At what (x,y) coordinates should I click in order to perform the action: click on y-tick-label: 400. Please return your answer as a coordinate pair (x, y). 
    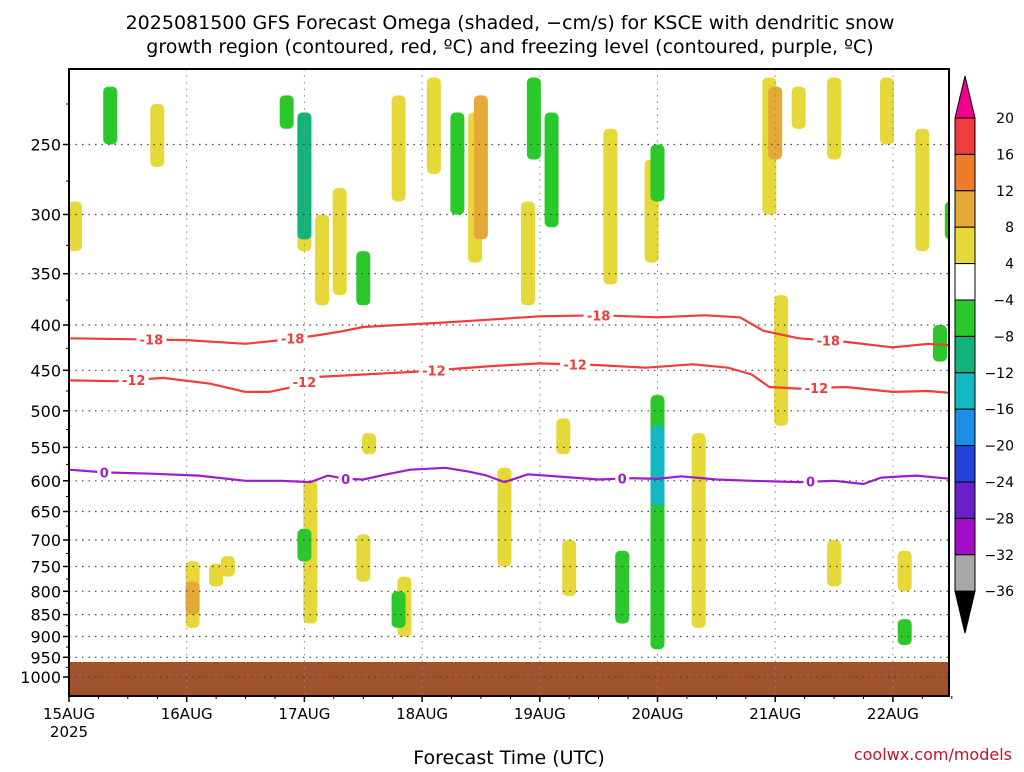
    Looking at the image, I should click on (45, 325).